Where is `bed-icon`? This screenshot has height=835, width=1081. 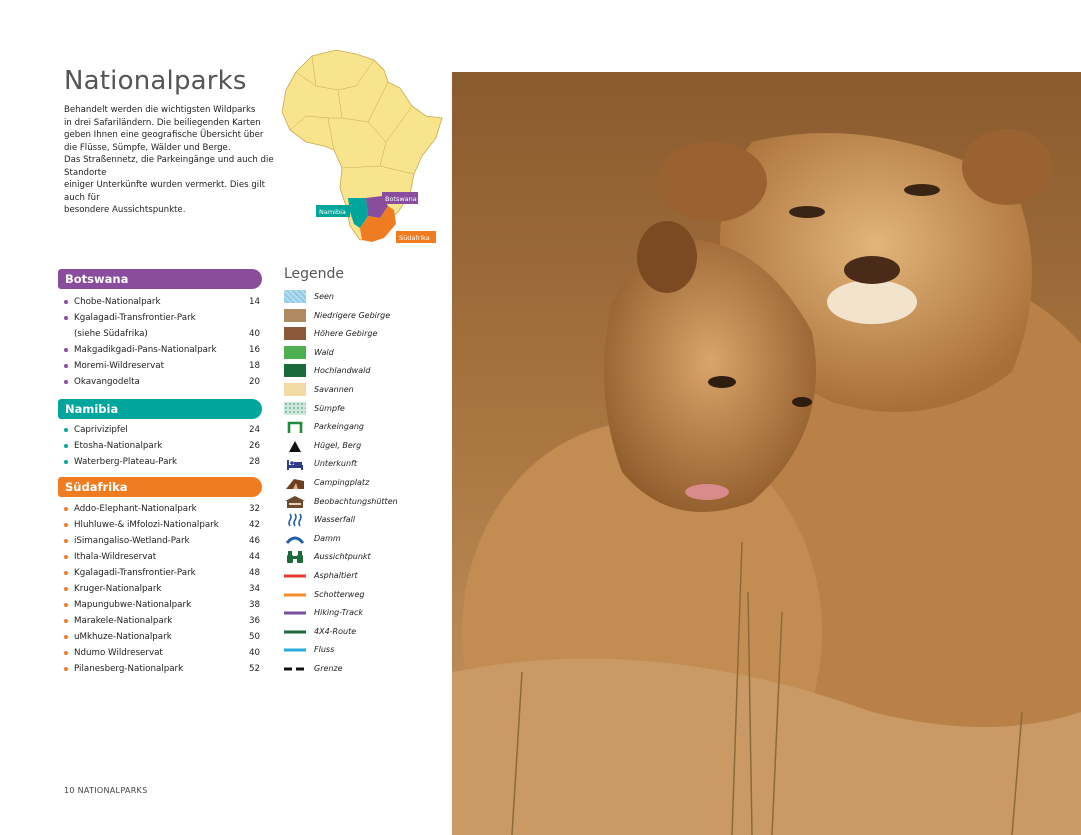 bed-icon is located at coordinates (295, 465).